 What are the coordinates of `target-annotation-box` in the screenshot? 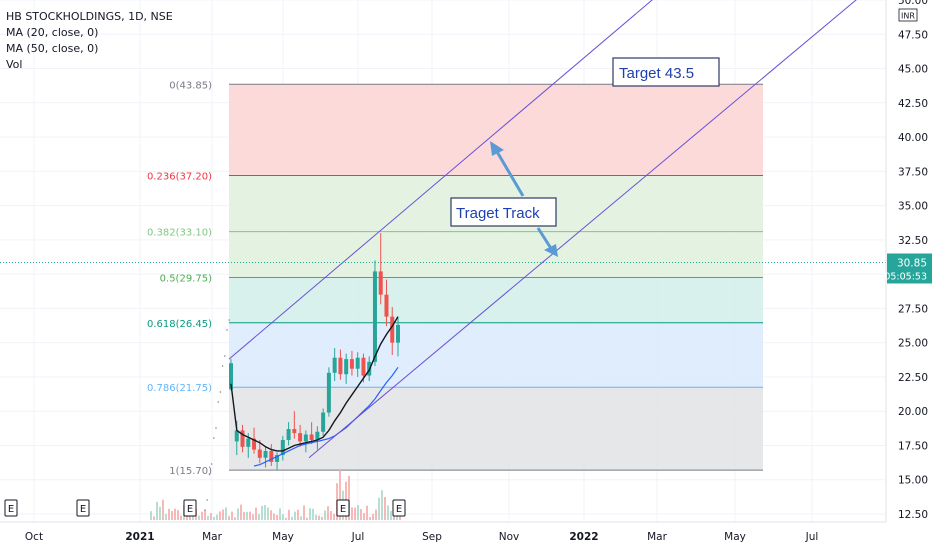 It's located at (666, 72).